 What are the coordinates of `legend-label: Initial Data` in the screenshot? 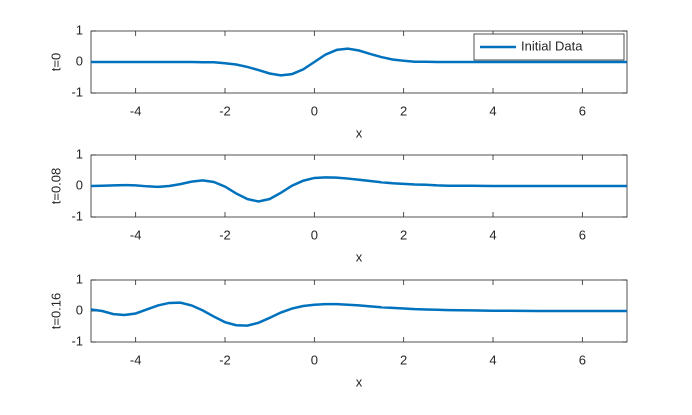 It's located at (552, 45).